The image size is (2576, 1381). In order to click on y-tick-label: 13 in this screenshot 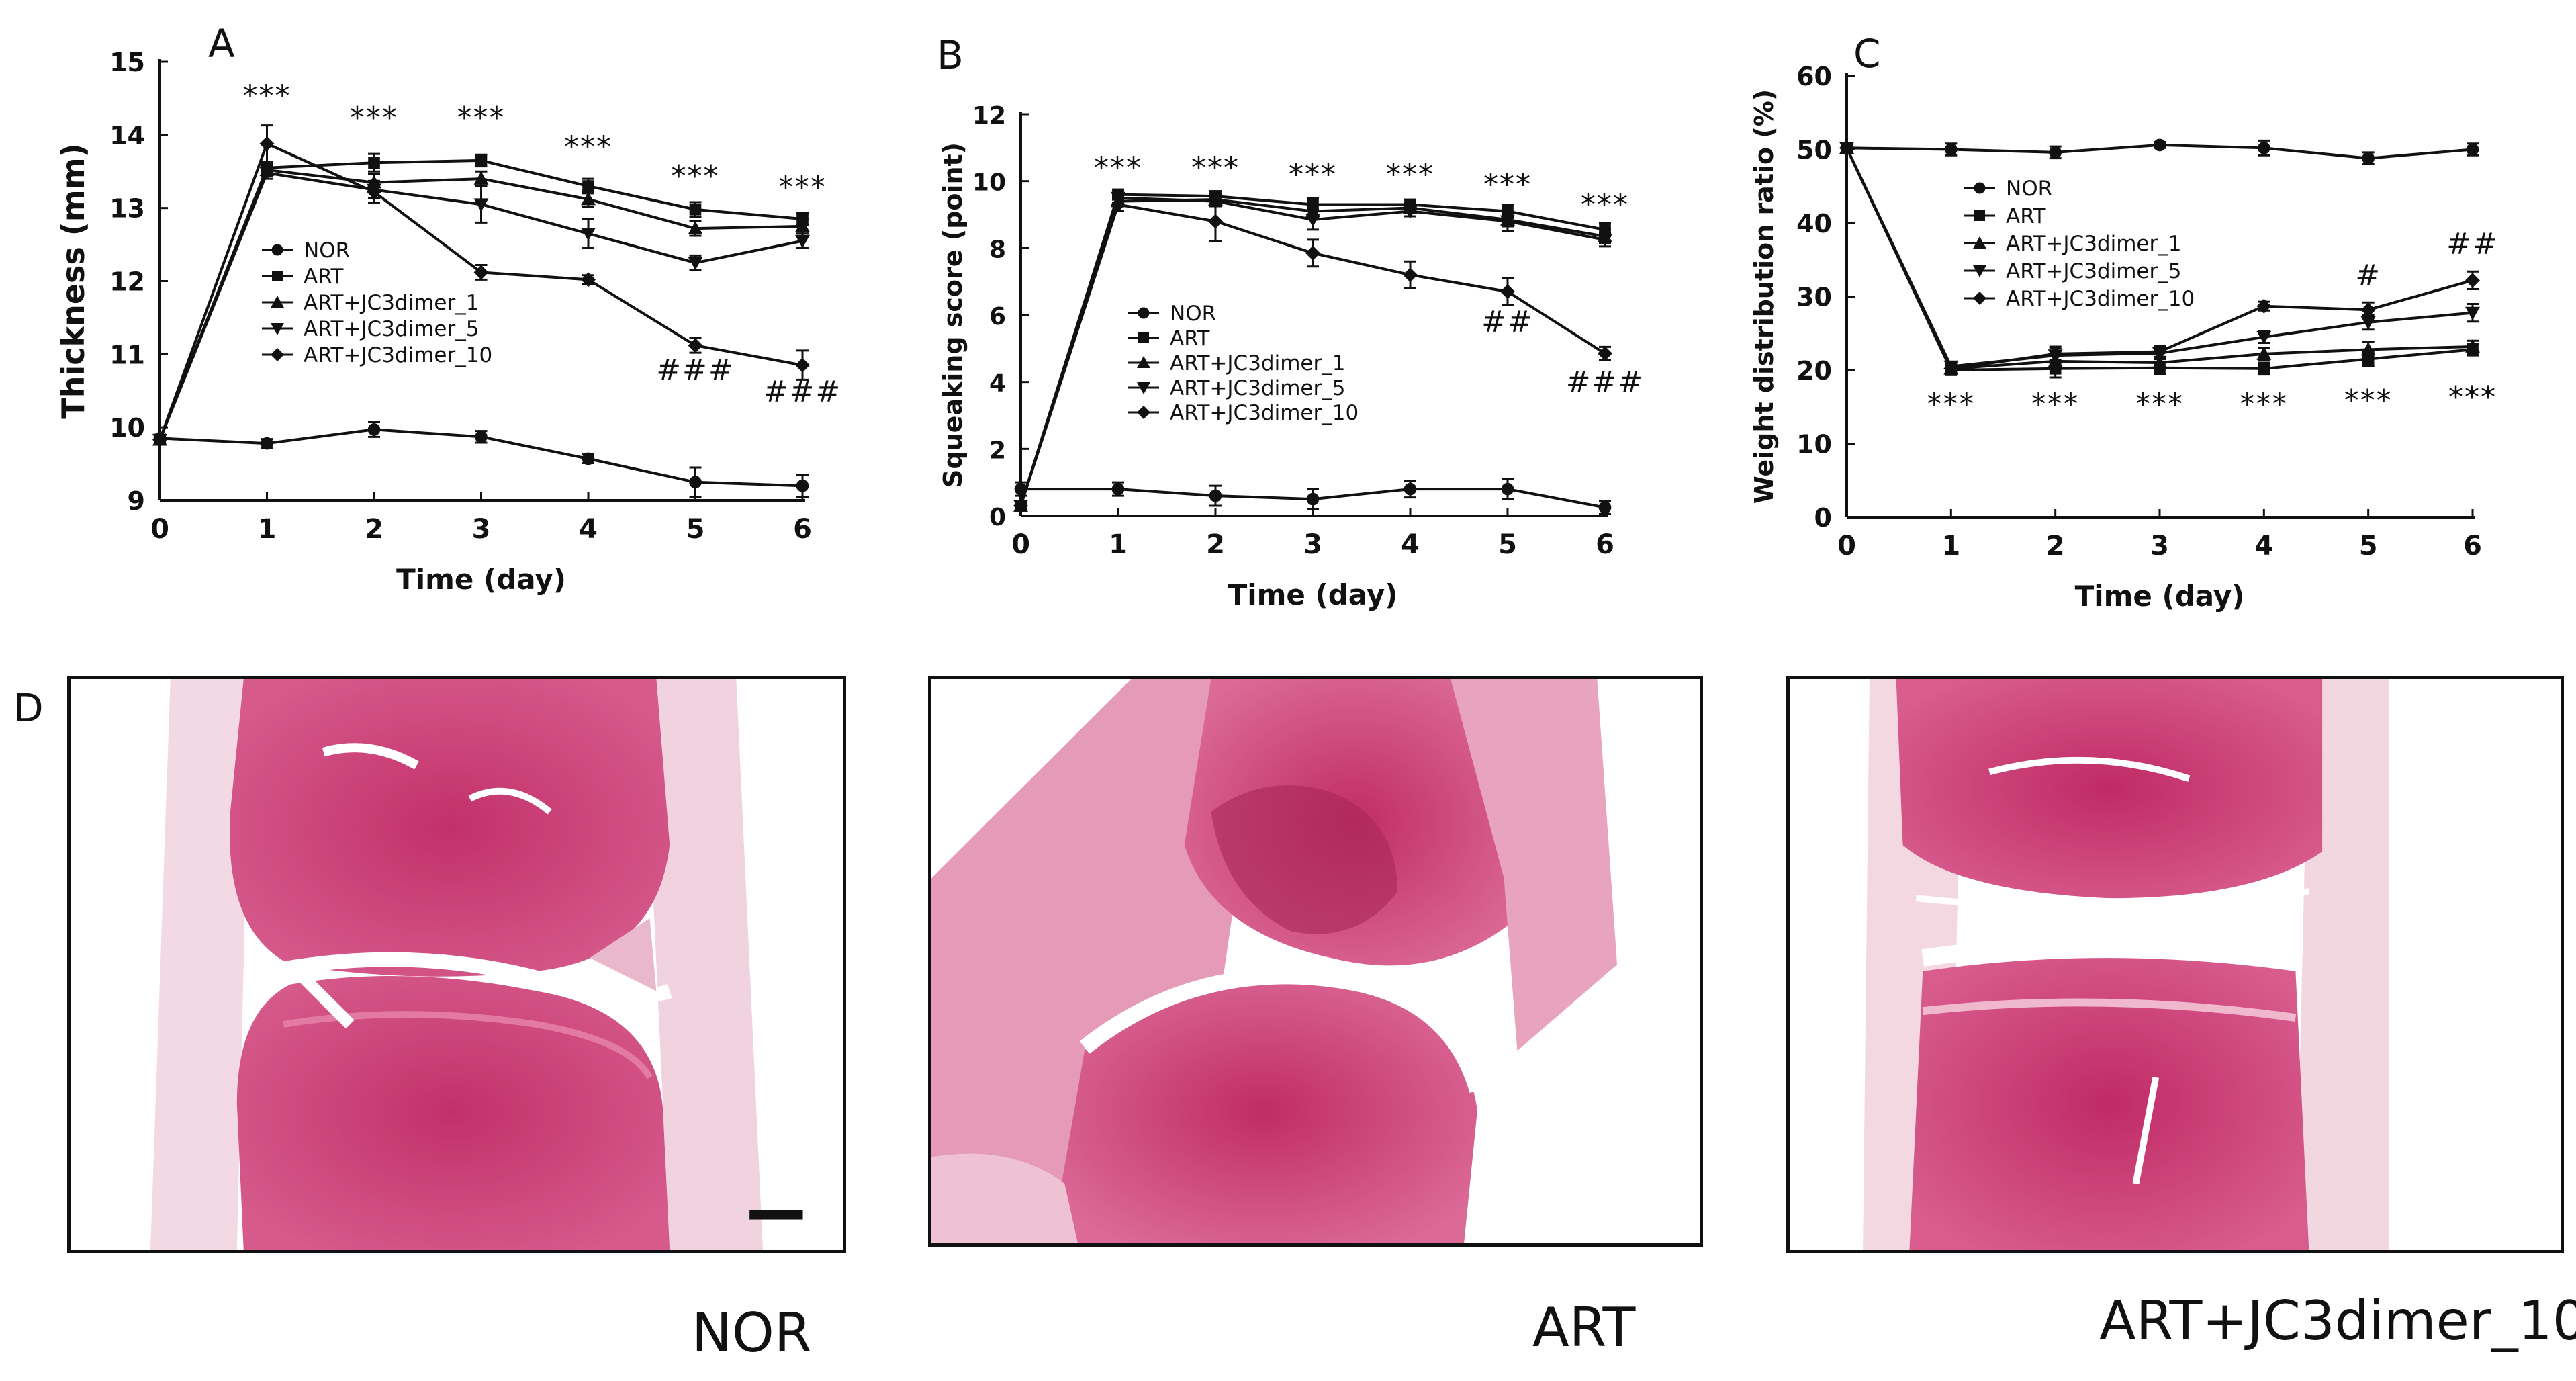, I will do `click(127, 209)`.